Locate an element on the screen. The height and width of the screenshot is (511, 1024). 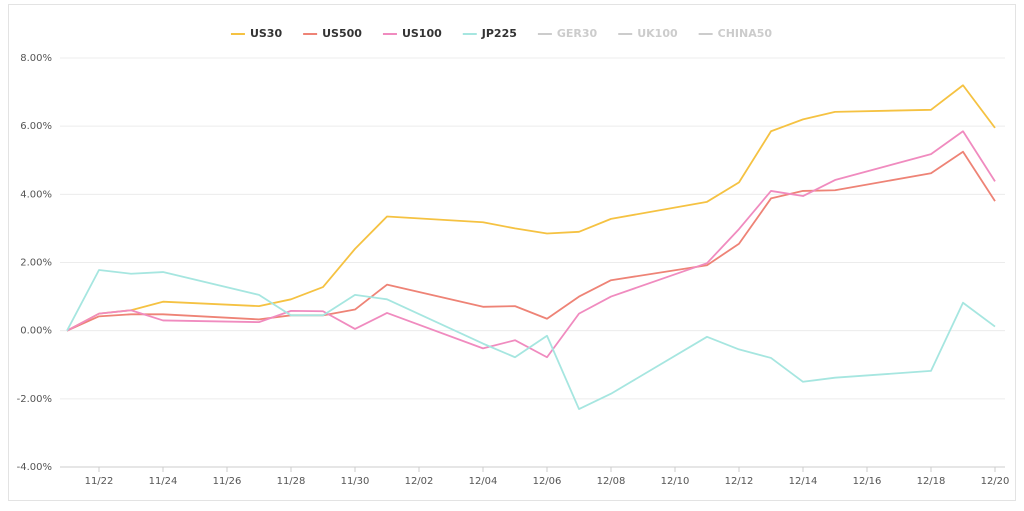
y-tick-label: 4.00% is located at coordinates (36, 194).